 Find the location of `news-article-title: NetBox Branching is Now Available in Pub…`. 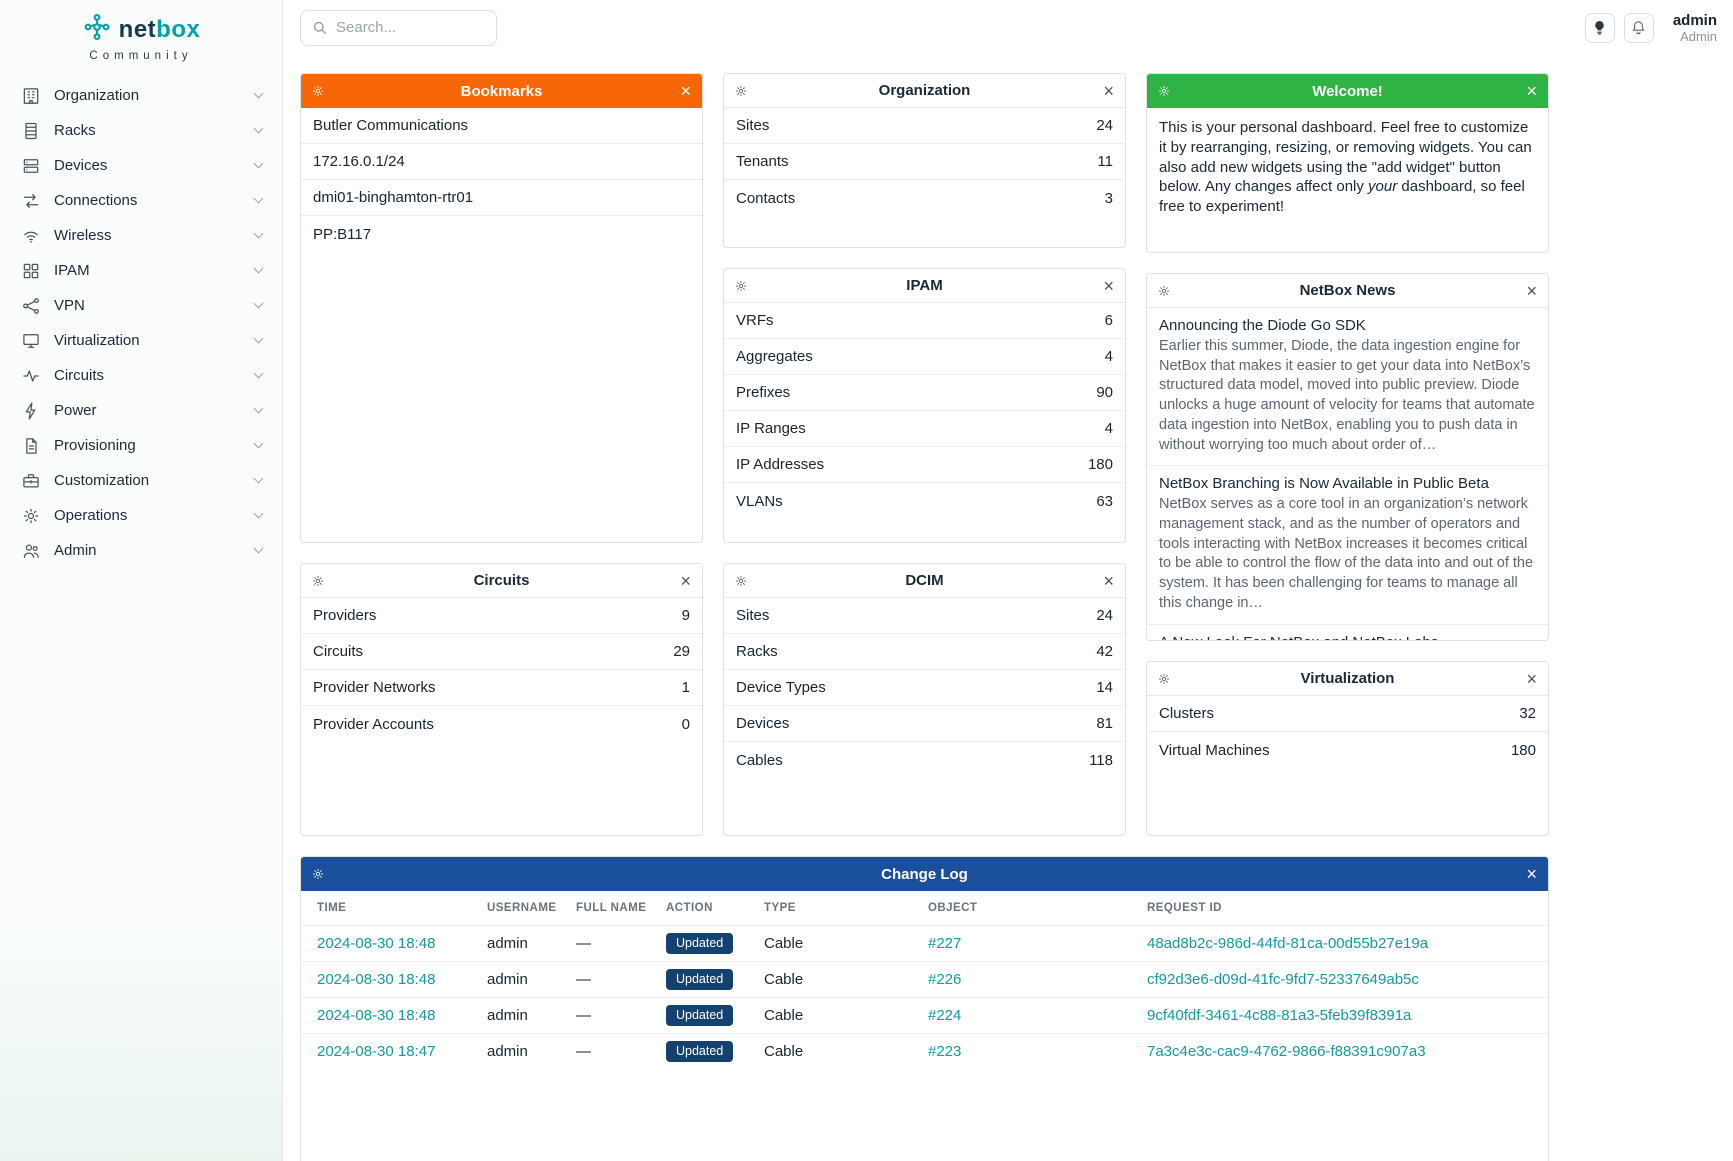

news-article-title: NetBox Branching is Now Available in Pub… is located at coordinates (1324, 484).